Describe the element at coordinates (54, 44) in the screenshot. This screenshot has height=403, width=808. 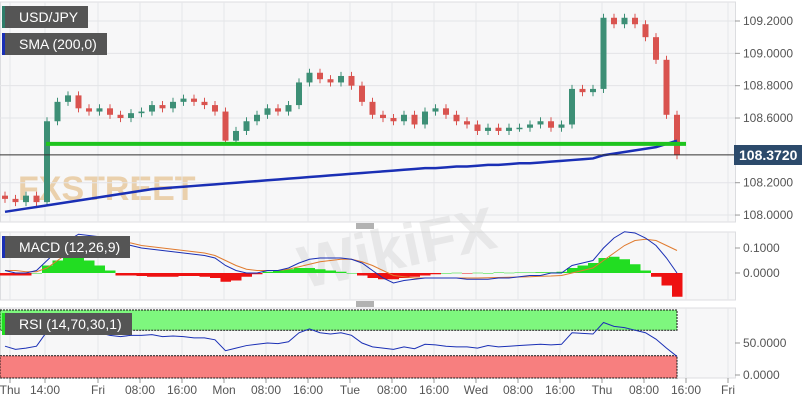
I see `sma-label: SMA (200,0)` at that location.